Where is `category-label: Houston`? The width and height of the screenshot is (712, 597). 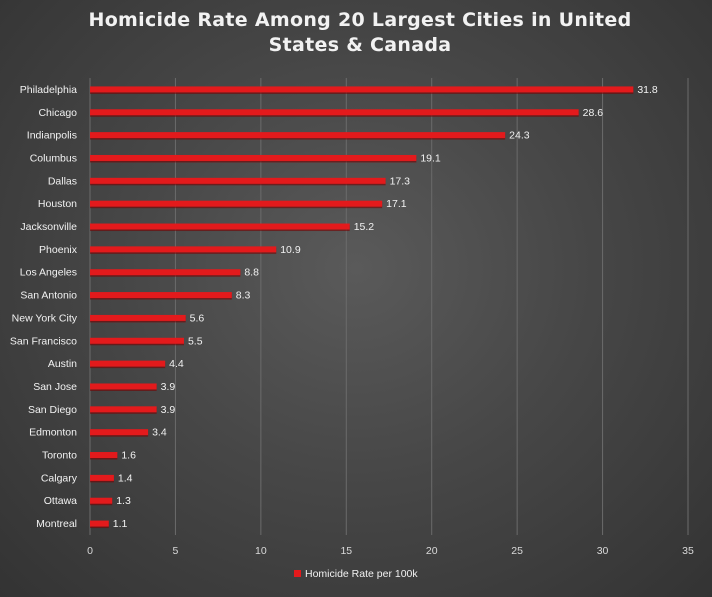 category-label: Houston is located at coordinates (57, 204).